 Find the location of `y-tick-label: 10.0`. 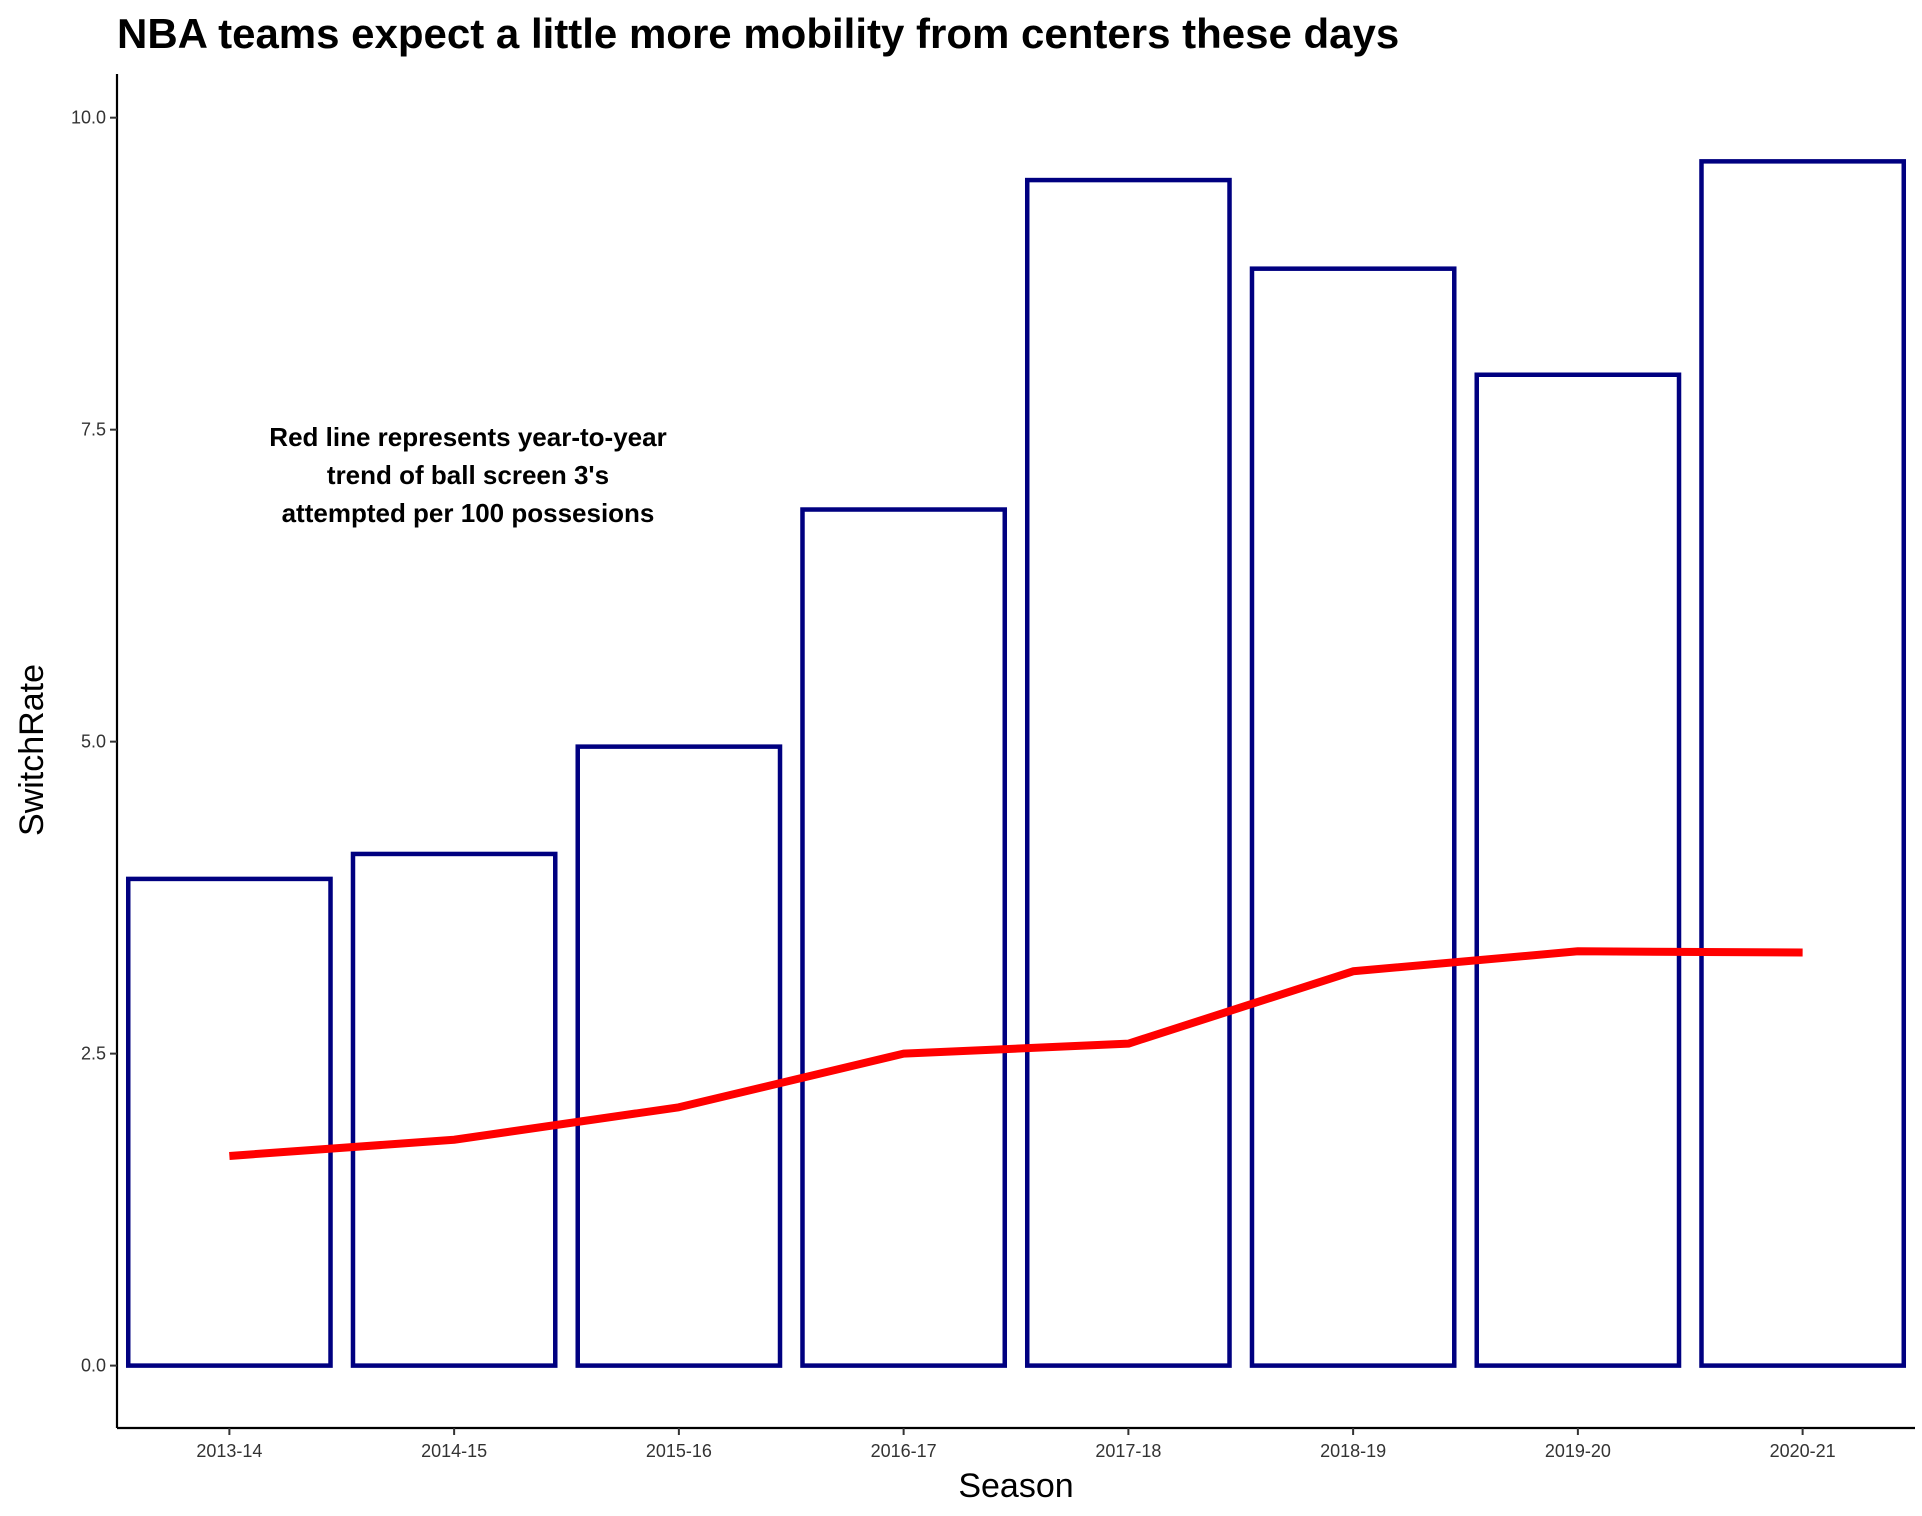

y-tick-label: 10.0 is located at coordinates (88, 118).